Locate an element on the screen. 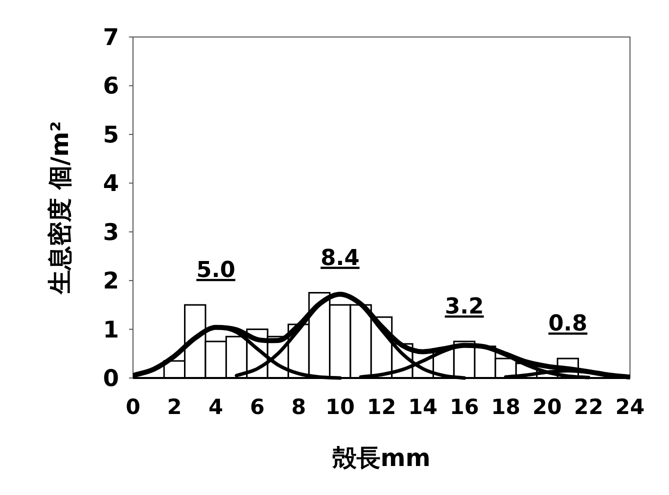  annotation: 8.4 is located at coordinates (340, 258).